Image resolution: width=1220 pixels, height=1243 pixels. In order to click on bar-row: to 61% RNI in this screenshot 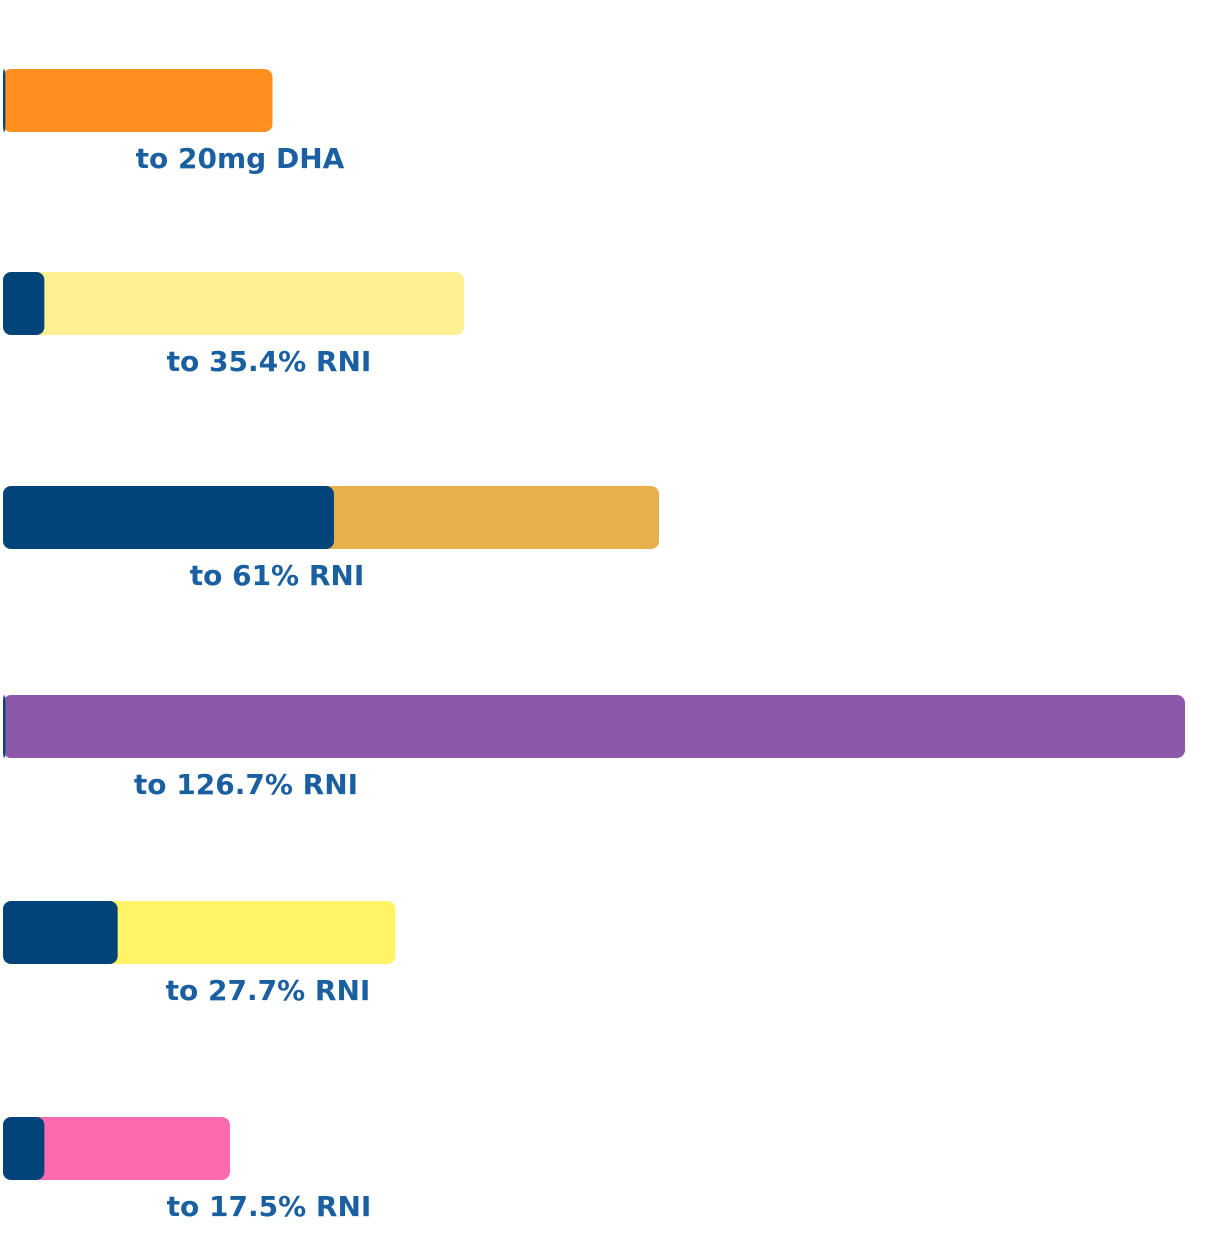, I will do `click(331, 539)`.